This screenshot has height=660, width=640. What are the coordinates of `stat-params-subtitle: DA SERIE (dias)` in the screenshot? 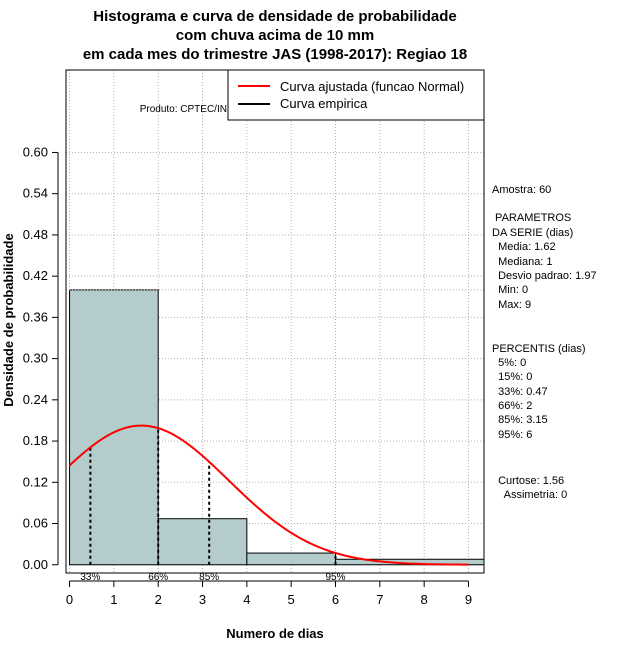 It's located at (532, 233).